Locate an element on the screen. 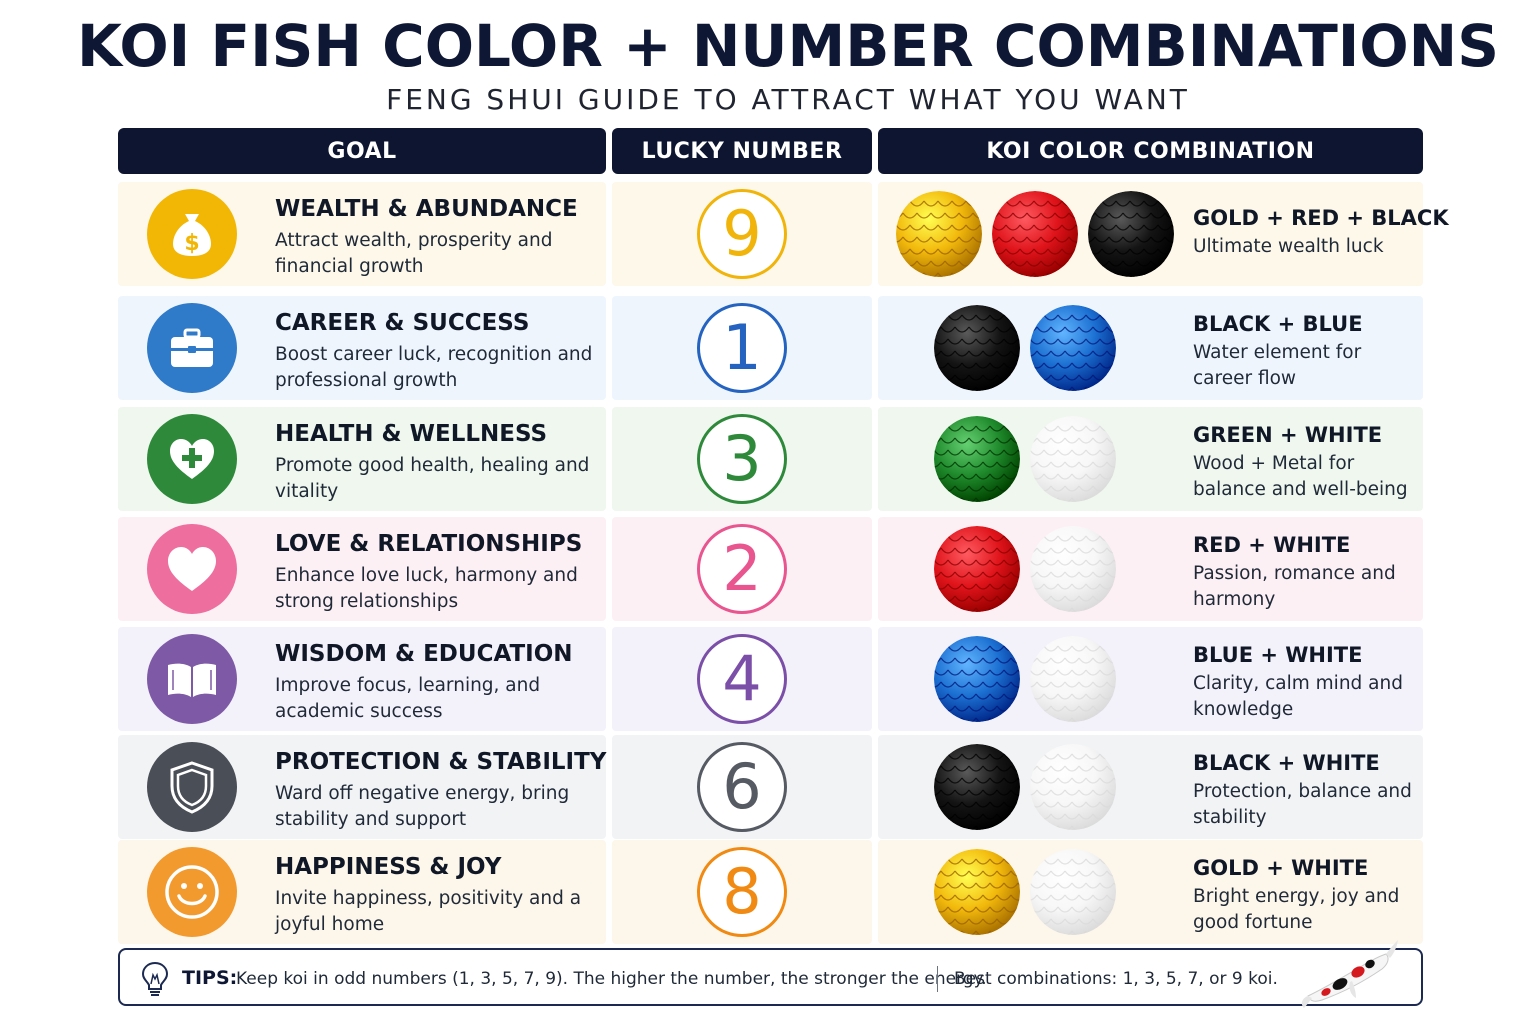  combination-description: Protection, balance and stability is located at coordinates (1302, 804).